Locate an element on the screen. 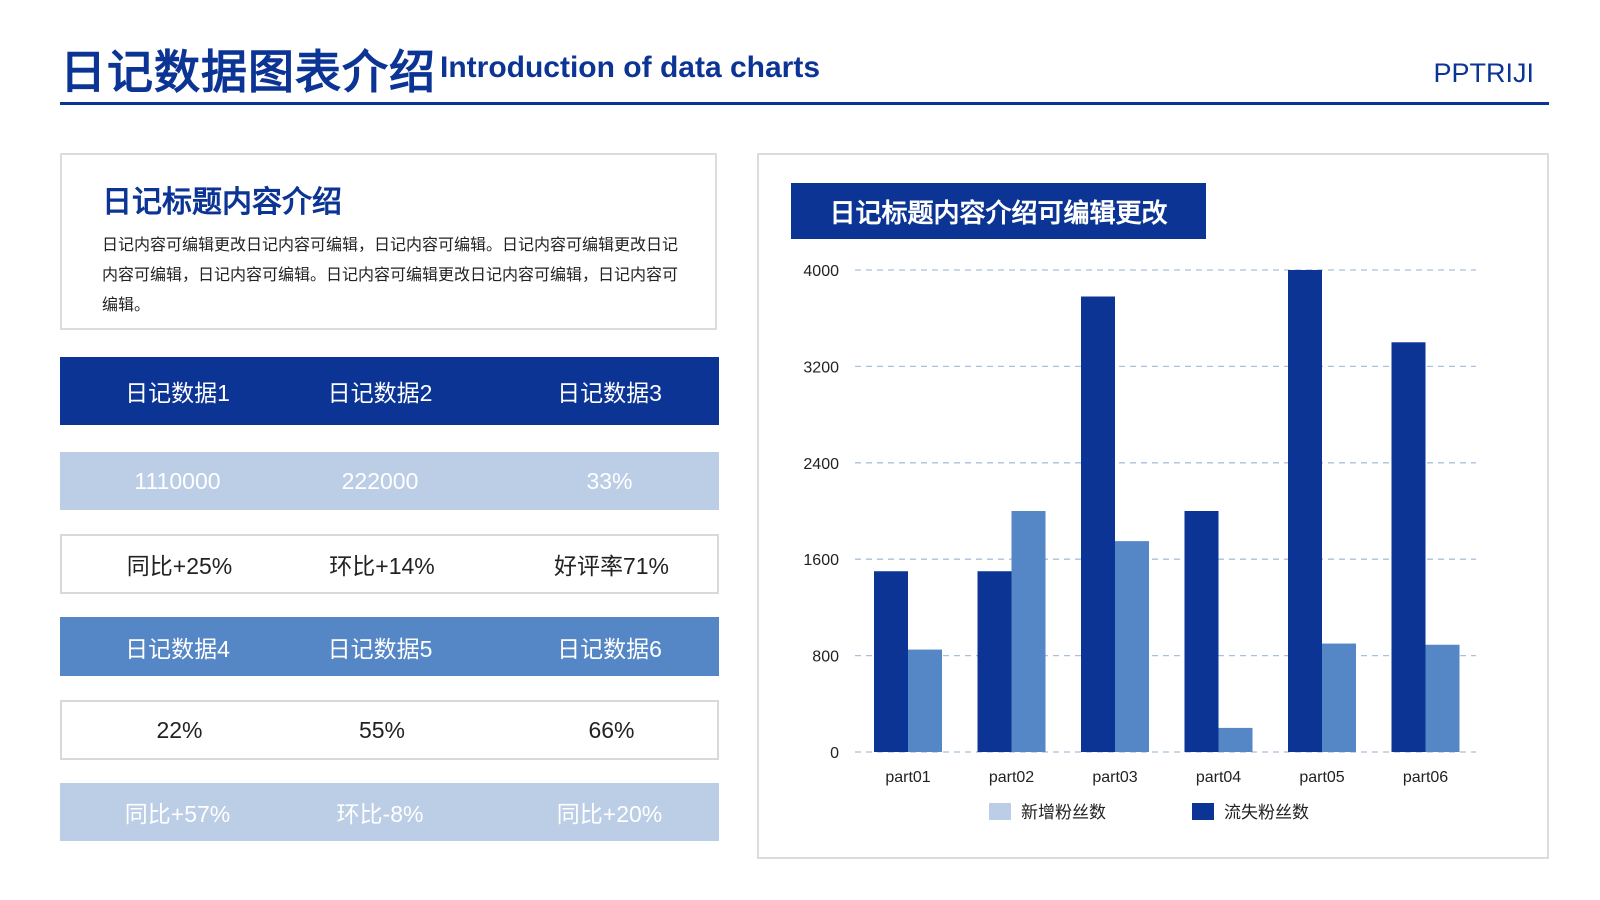 The width and height of the screenshot is (1600, 900). data-header-row-2: 日记数据4 日记数据5 日记数据6 is located at coordinates (389, 646).